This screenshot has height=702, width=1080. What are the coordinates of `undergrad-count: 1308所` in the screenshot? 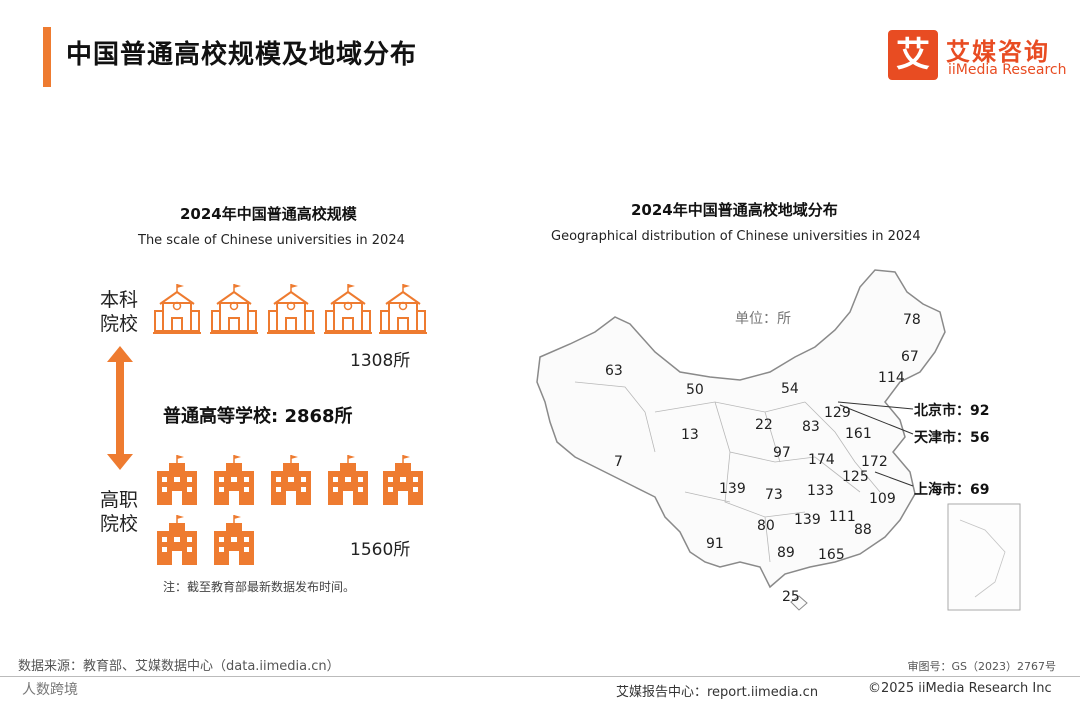 It's located at (380, 361).